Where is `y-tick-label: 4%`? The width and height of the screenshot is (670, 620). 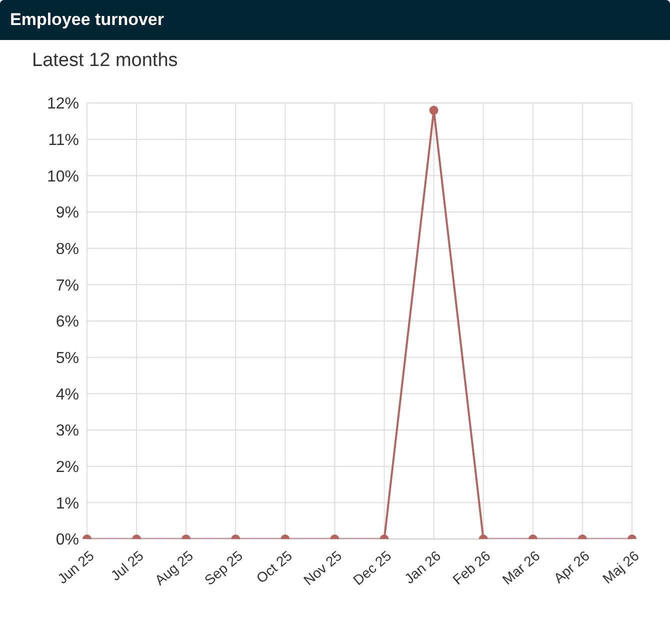
y-tick-label: 4% is located at coordinates (67, 395).